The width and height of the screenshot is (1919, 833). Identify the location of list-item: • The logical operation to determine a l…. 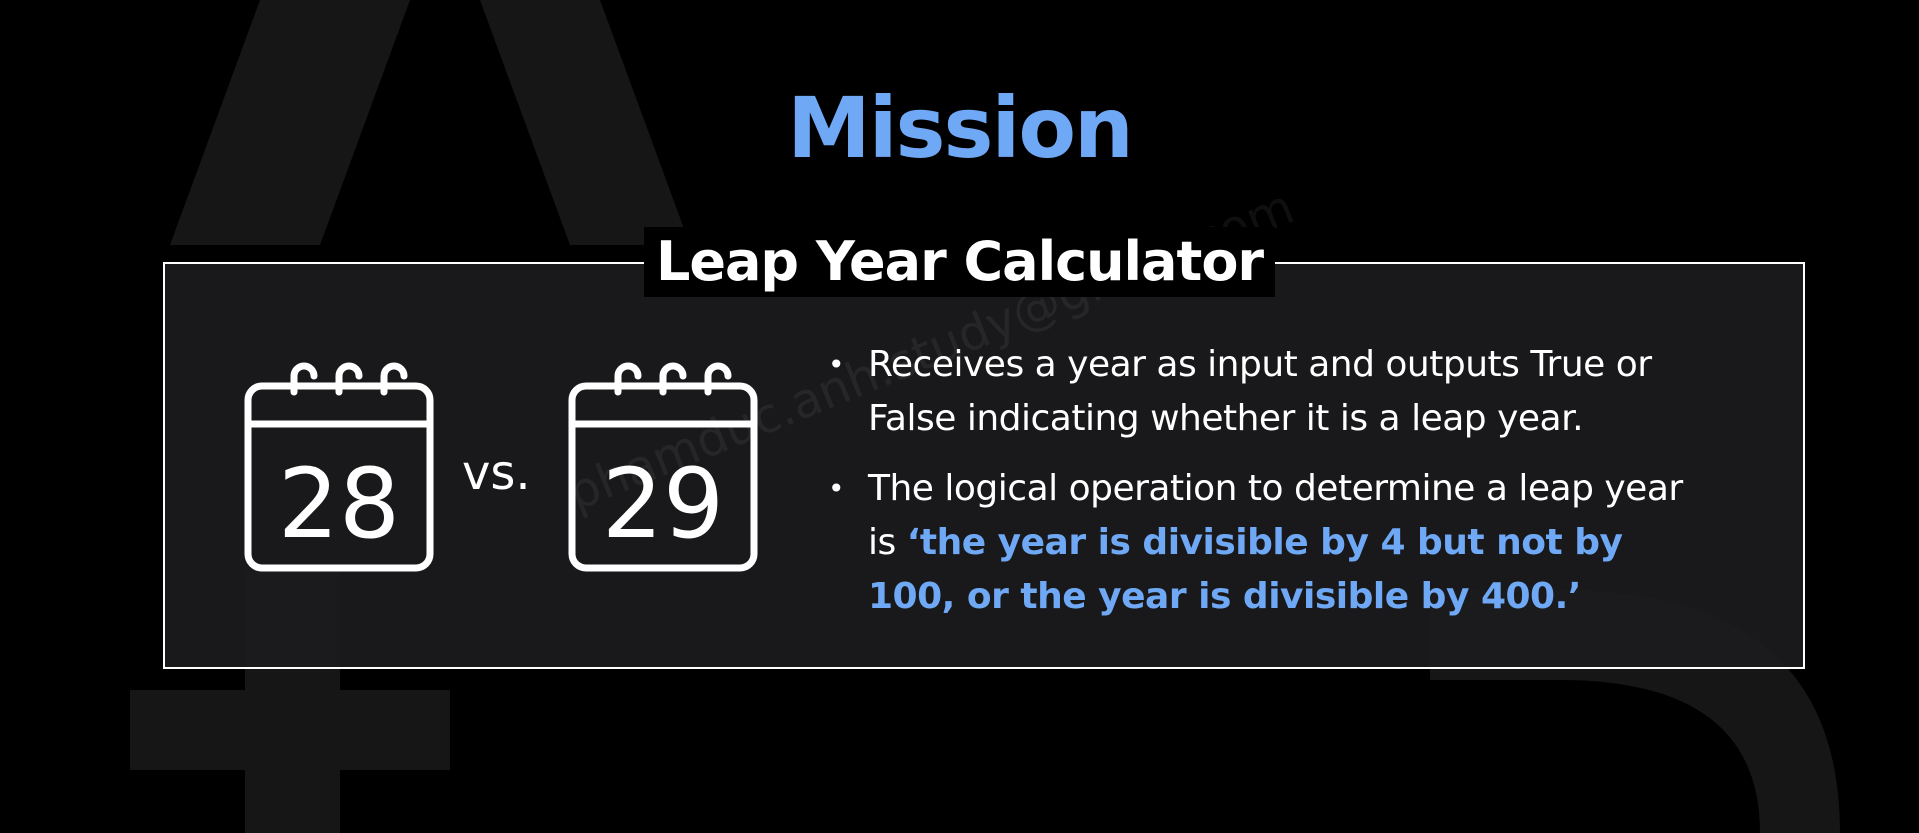
(1270, 543).